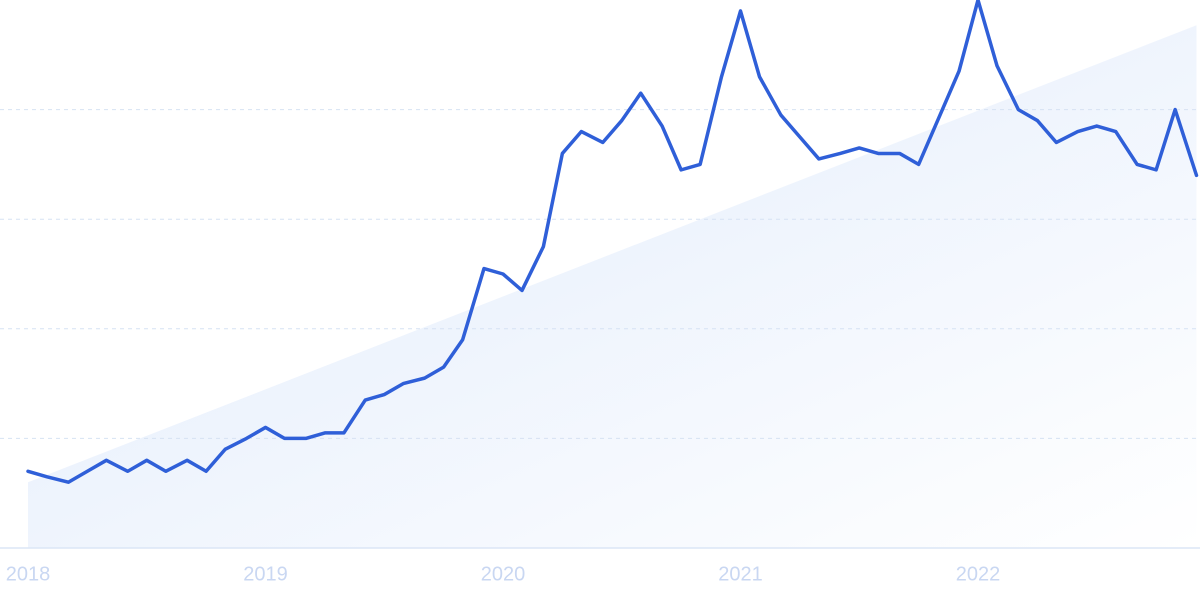 The image size is (1200, 600). What do you see at coordinates (503, 574) in the screenshot?
I see `x-tick-label: 2020` at bounding box center [503, 574].